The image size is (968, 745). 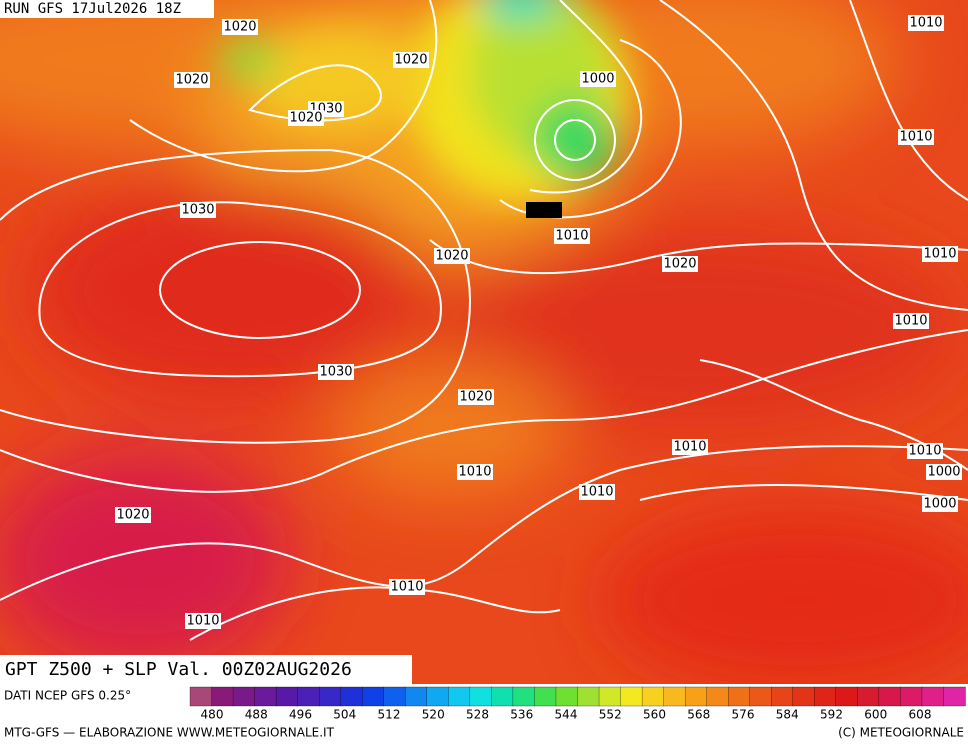 I want to click on colorbar-tick-label: 608, so click(x=920, y=715).